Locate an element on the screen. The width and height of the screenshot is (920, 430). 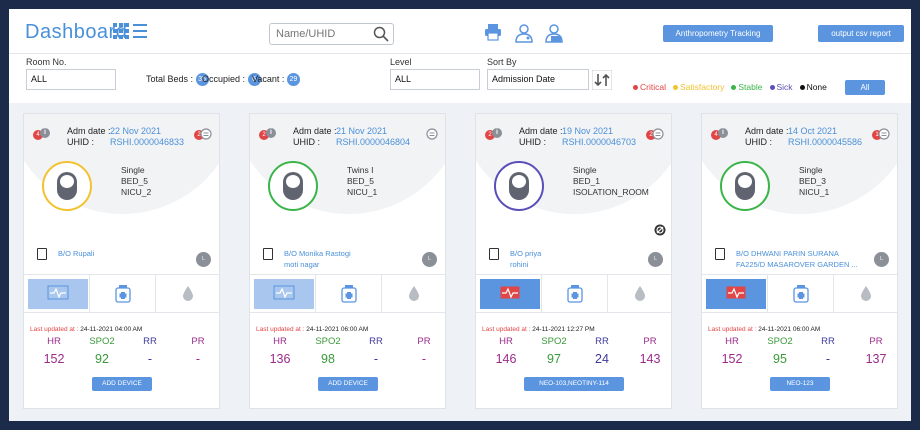
device-button: NEO-103,NEOTINY-114 is located at coordinates (574, 384).